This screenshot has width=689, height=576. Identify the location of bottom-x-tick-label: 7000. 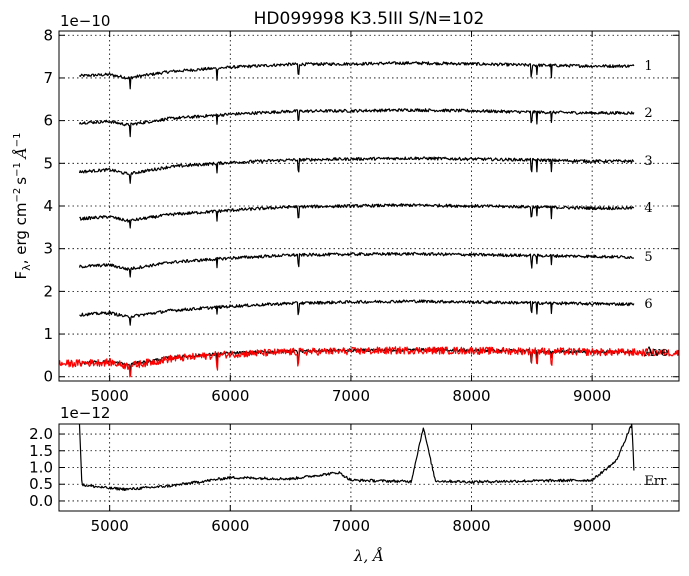
(351, 526).